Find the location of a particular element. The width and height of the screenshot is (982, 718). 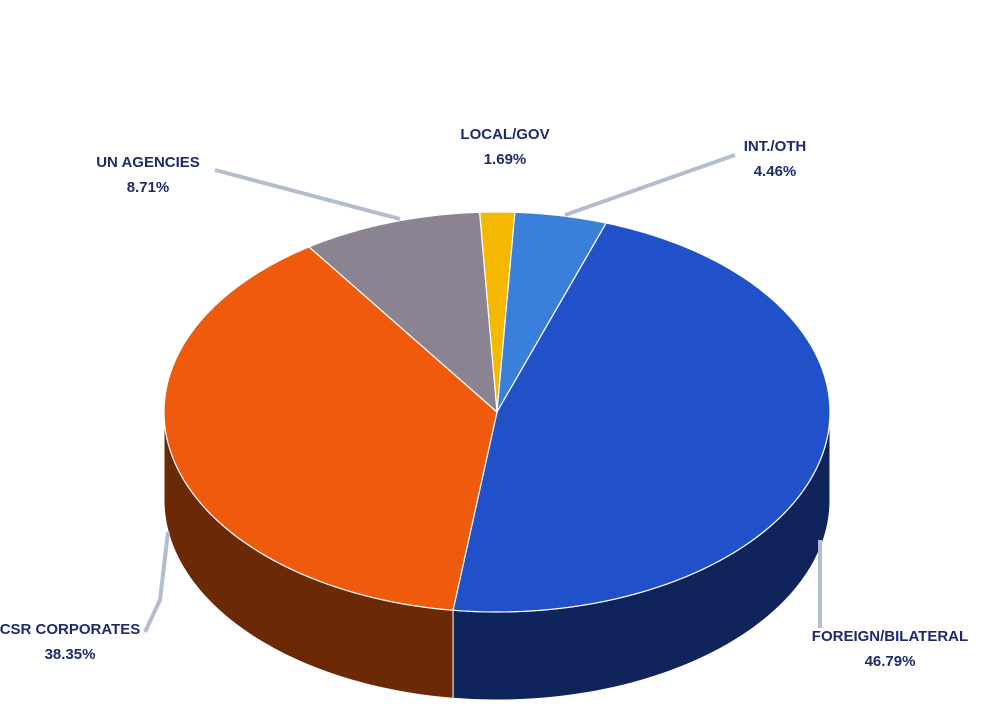

slice-label: INT./OTH is located at coordinates (775, 146).